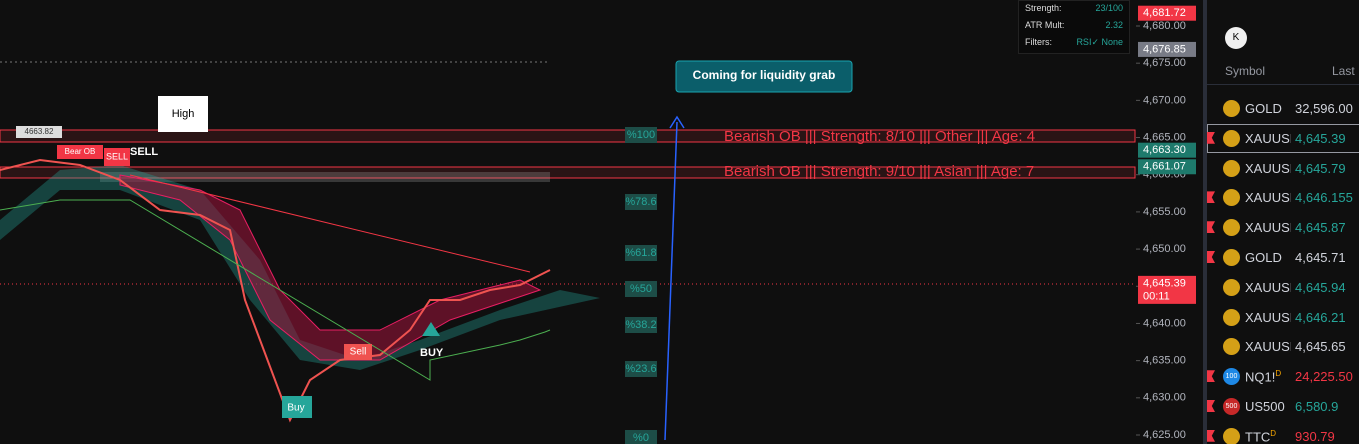  Describe the element at coordinates (1164, 49) in the screenshot. I see `price-tag-label: 4,676.85` at that location.